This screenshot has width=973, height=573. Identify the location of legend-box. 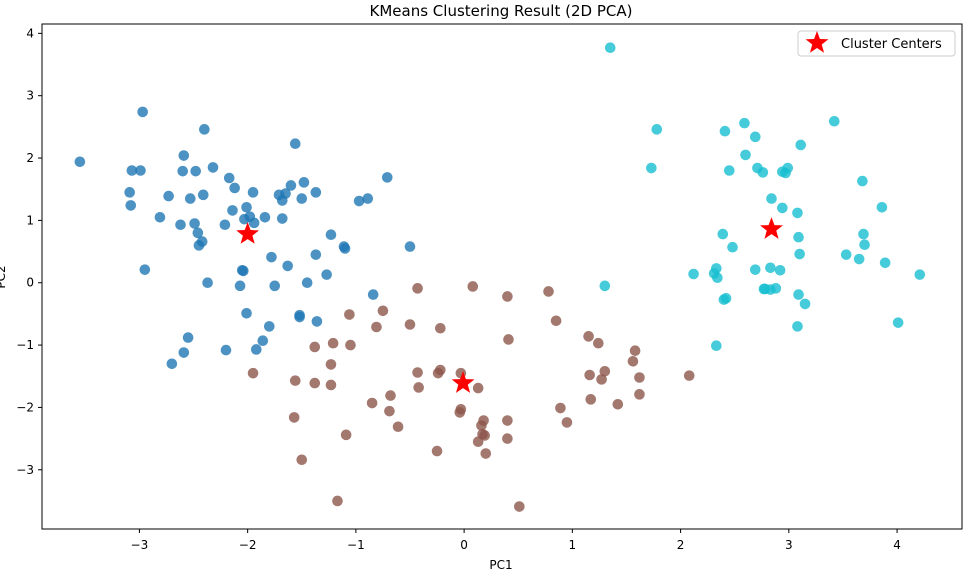
(876, 43).